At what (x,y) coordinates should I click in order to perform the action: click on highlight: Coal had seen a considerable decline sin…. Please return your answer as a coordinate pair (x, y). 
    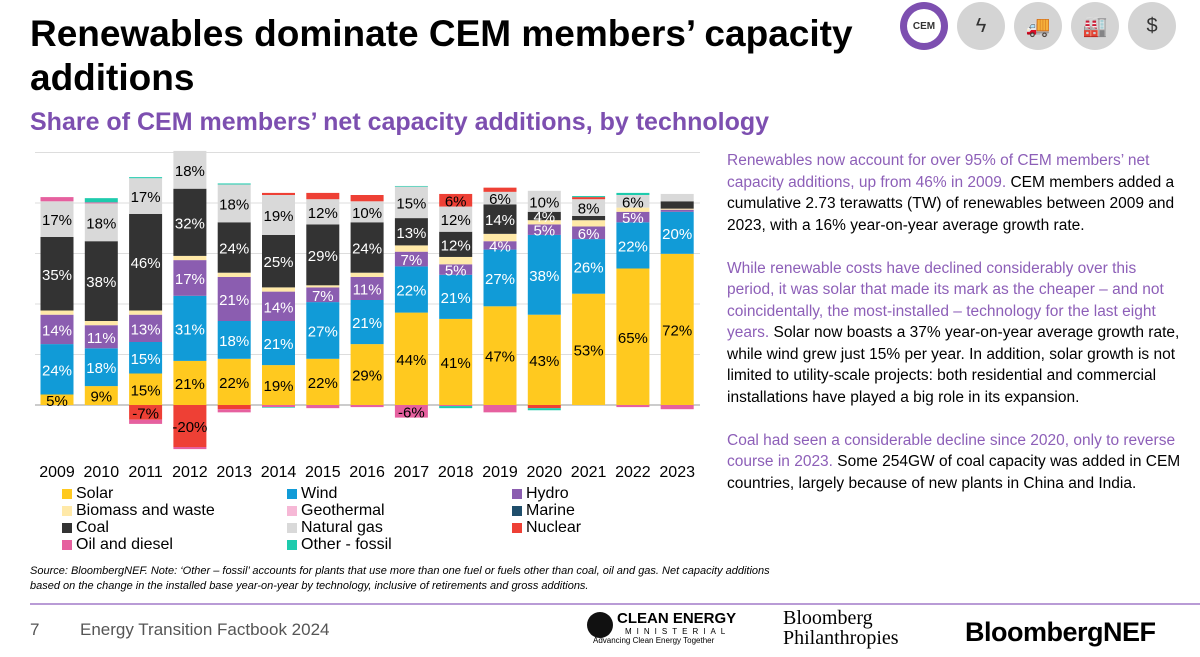
    Looking at the image, I should click on (951, 451).